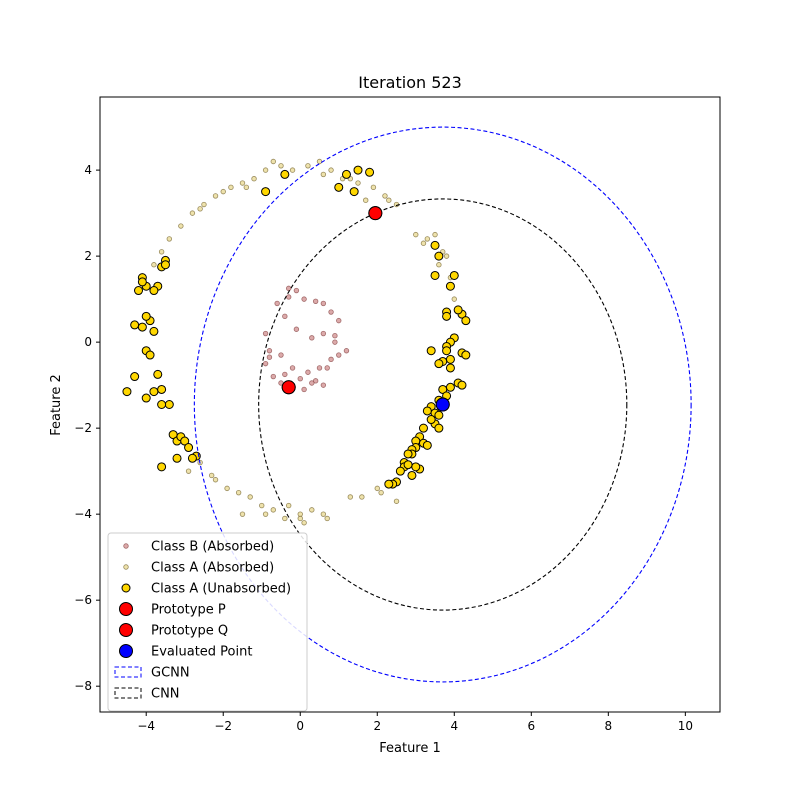  What do you see at coordinates (288, 387) in the screenshot?
I see `marker-prototype-q` at bounding box center [288, 387].